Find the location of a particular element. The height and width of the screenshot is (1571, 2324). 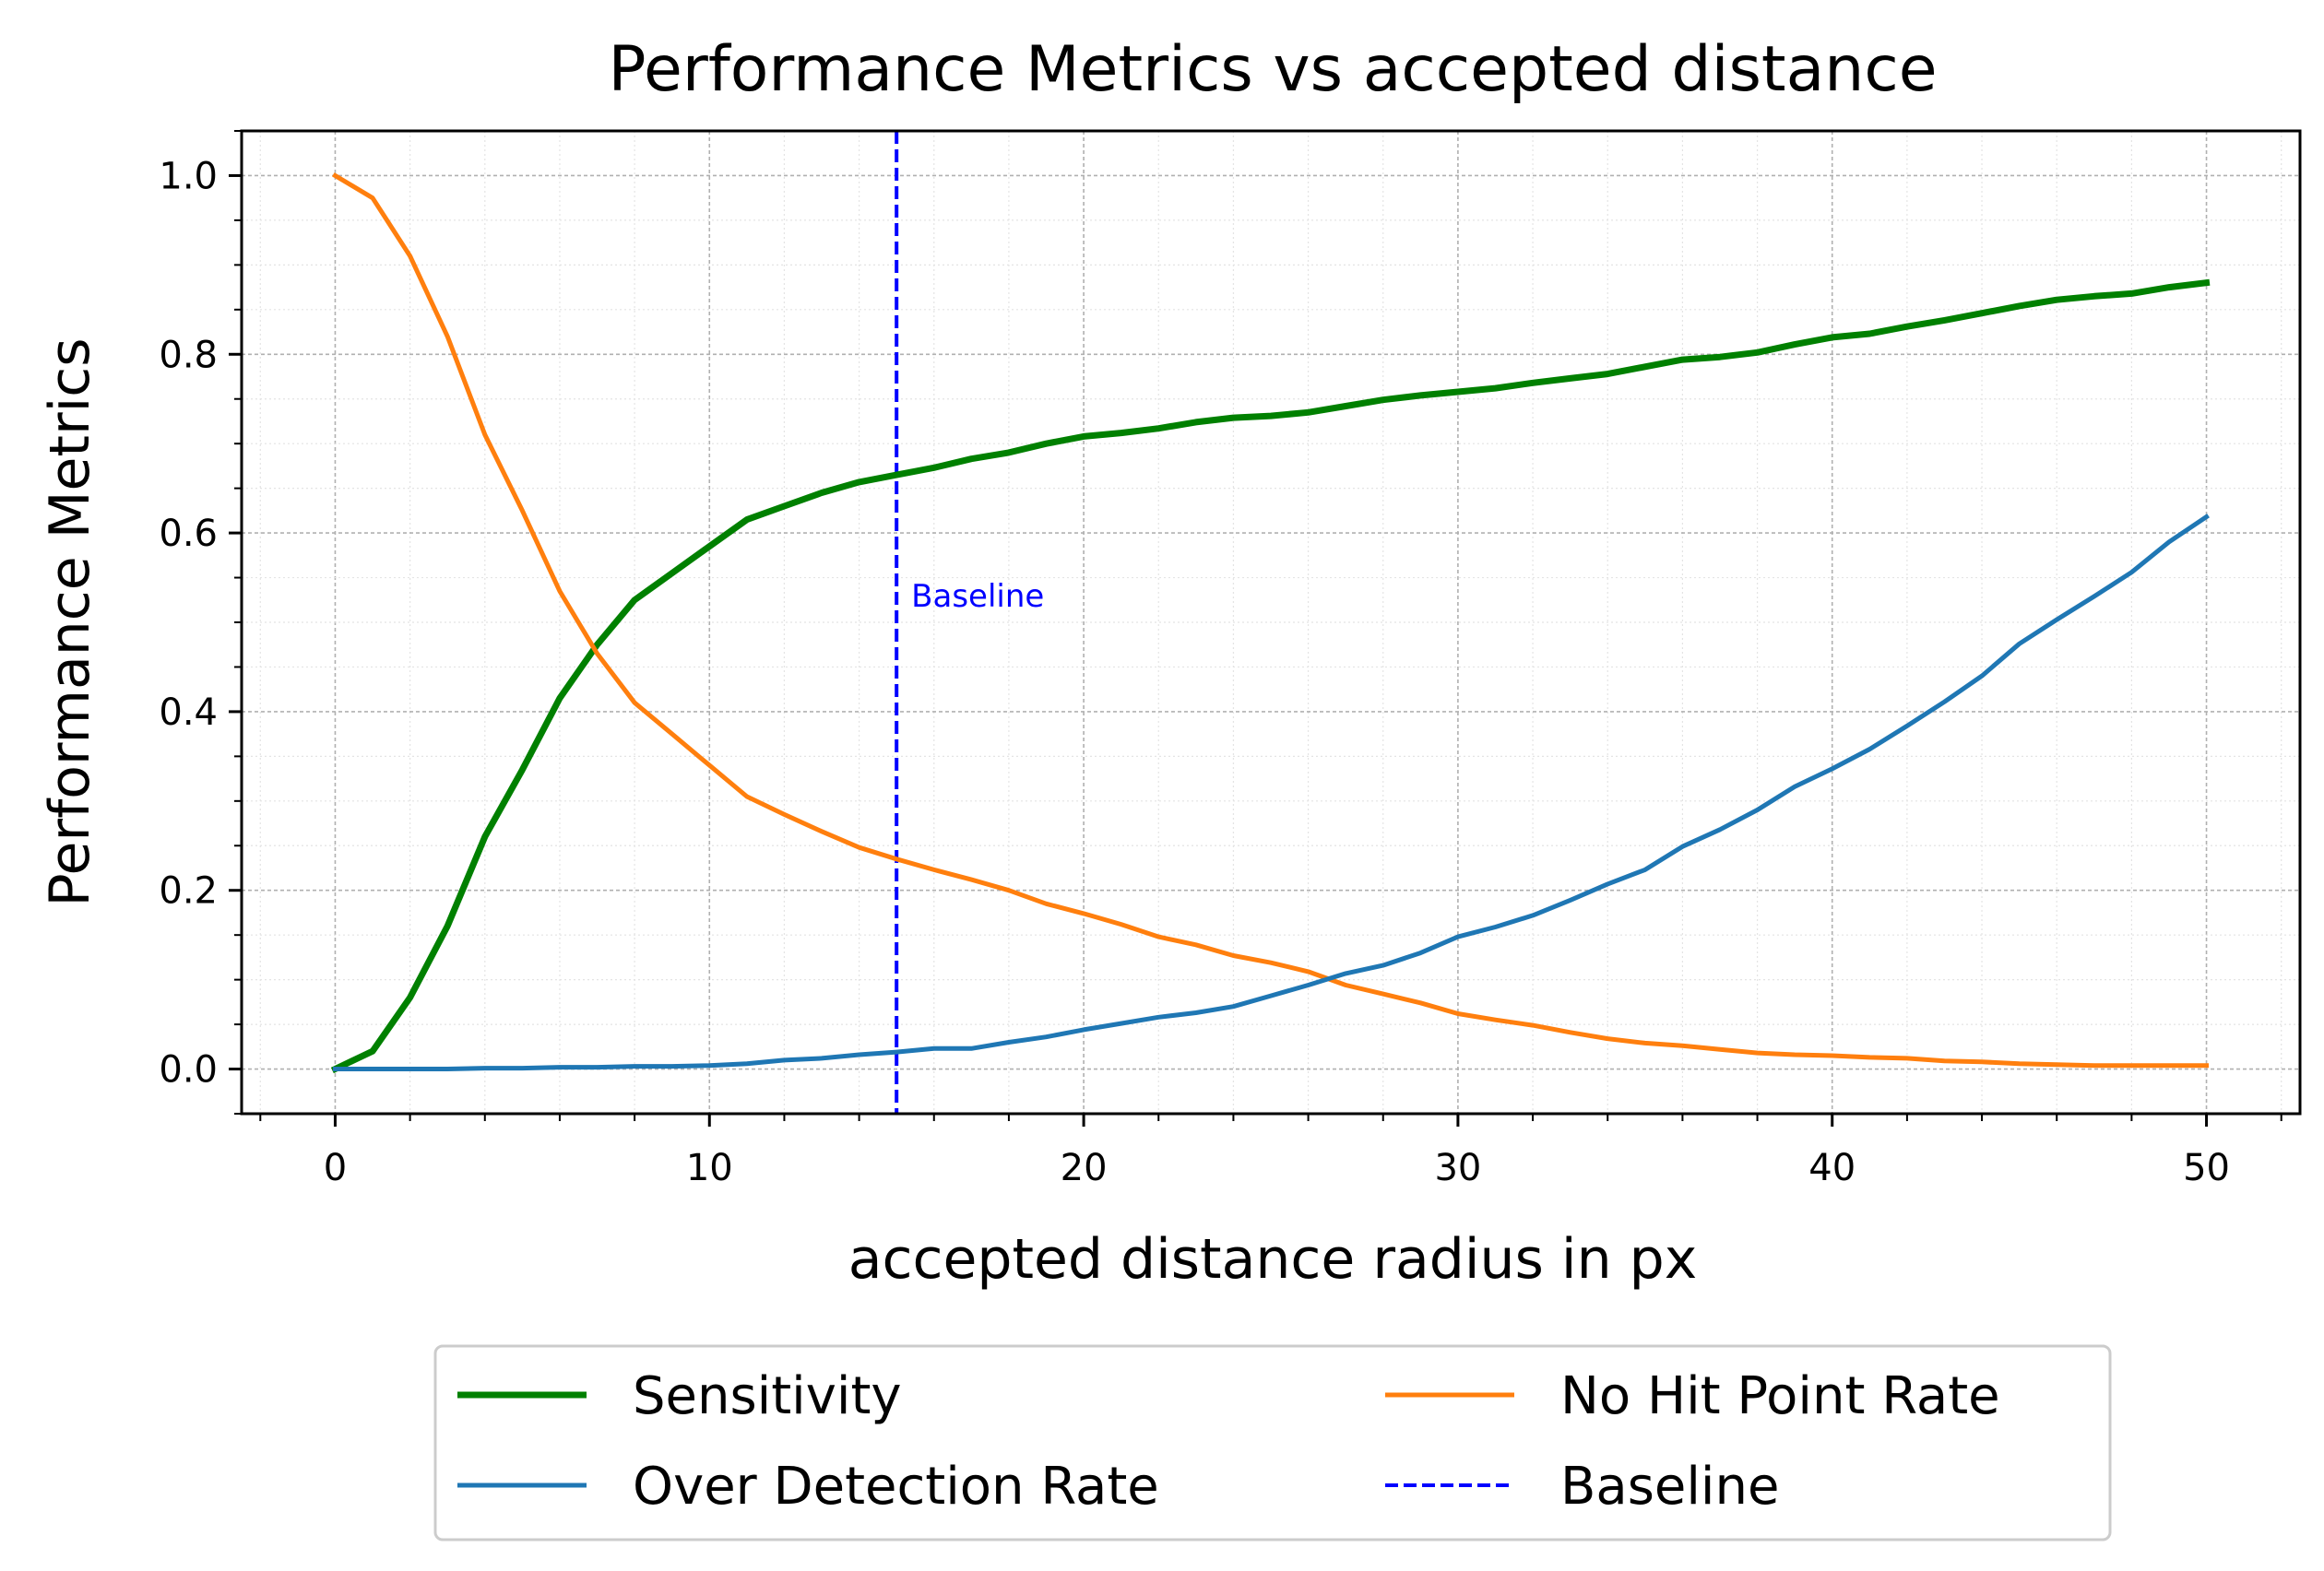

y-tick-label: 0.8 is located at coordinates (188, 355).